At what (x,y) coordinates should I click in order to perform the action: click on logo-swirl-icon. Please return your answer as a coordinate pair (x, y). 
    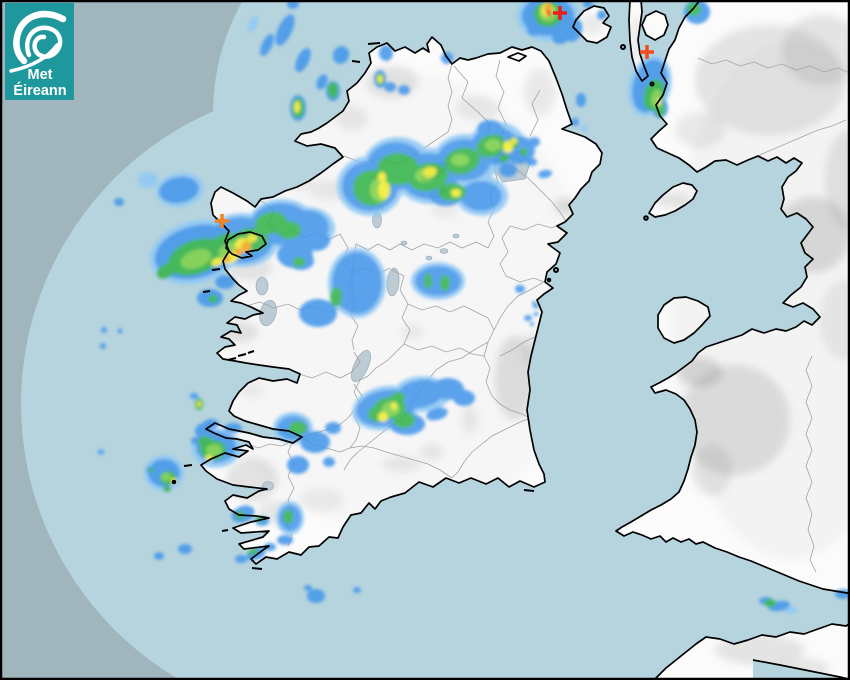
    Looking at the image, I should click on (38, 41).